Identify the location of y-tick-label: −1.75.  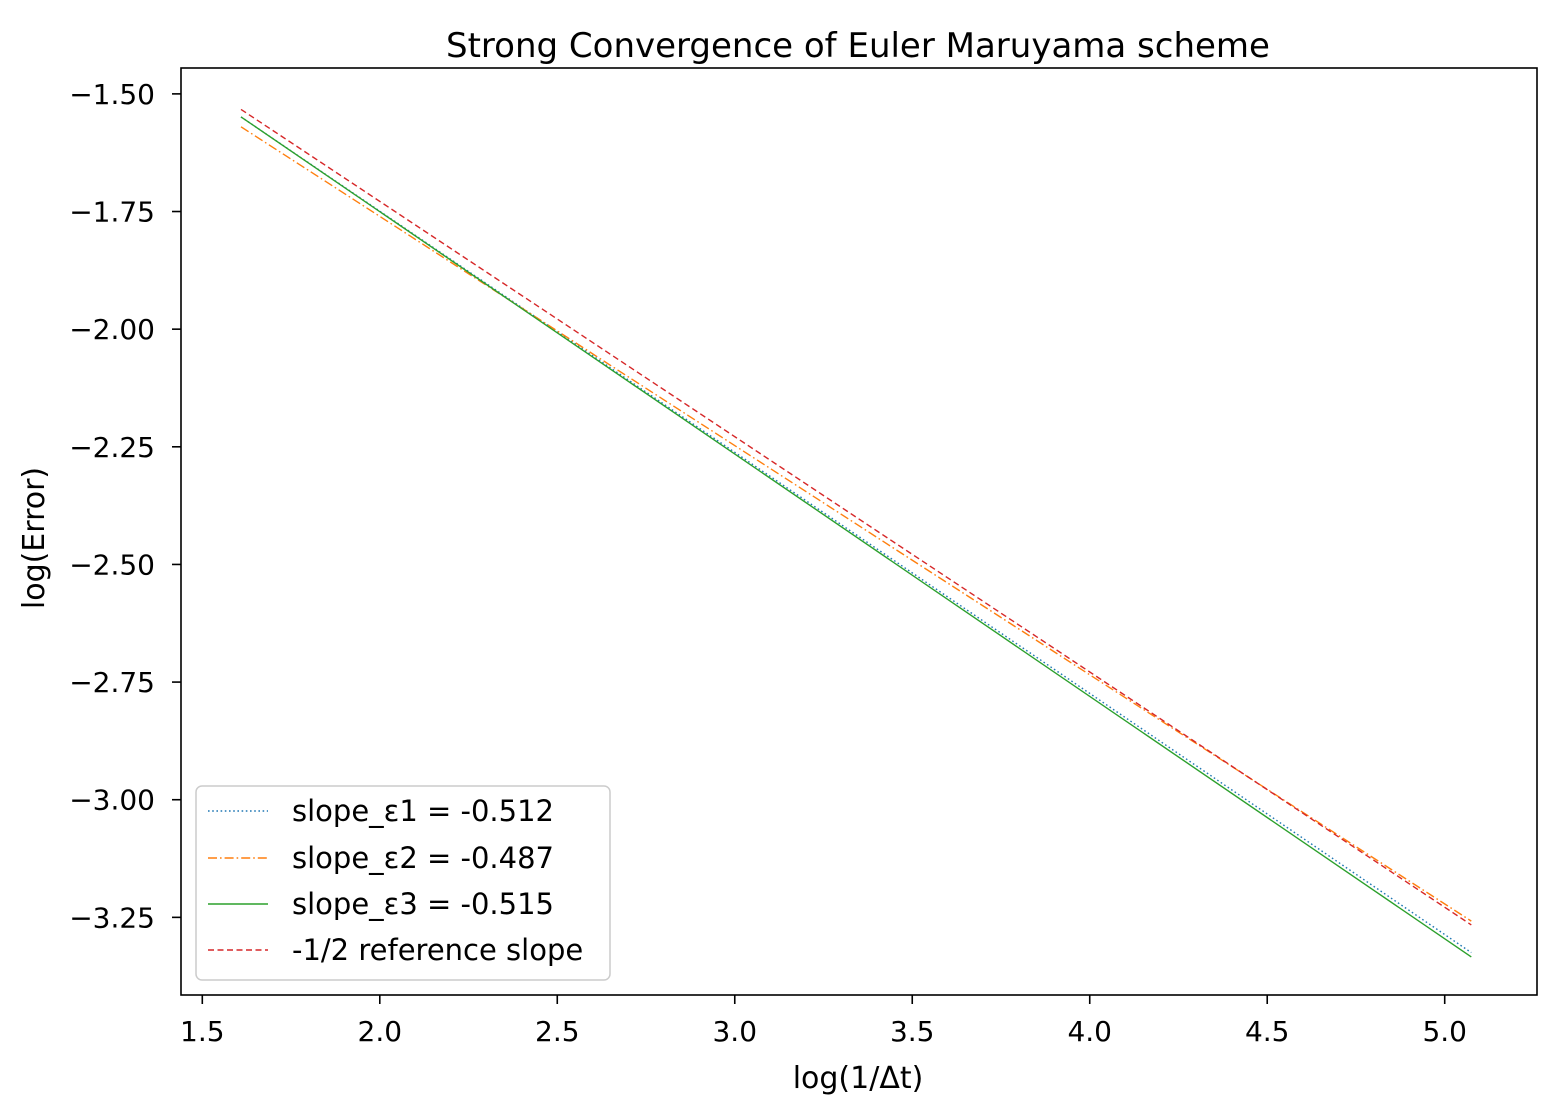
(112, 212).